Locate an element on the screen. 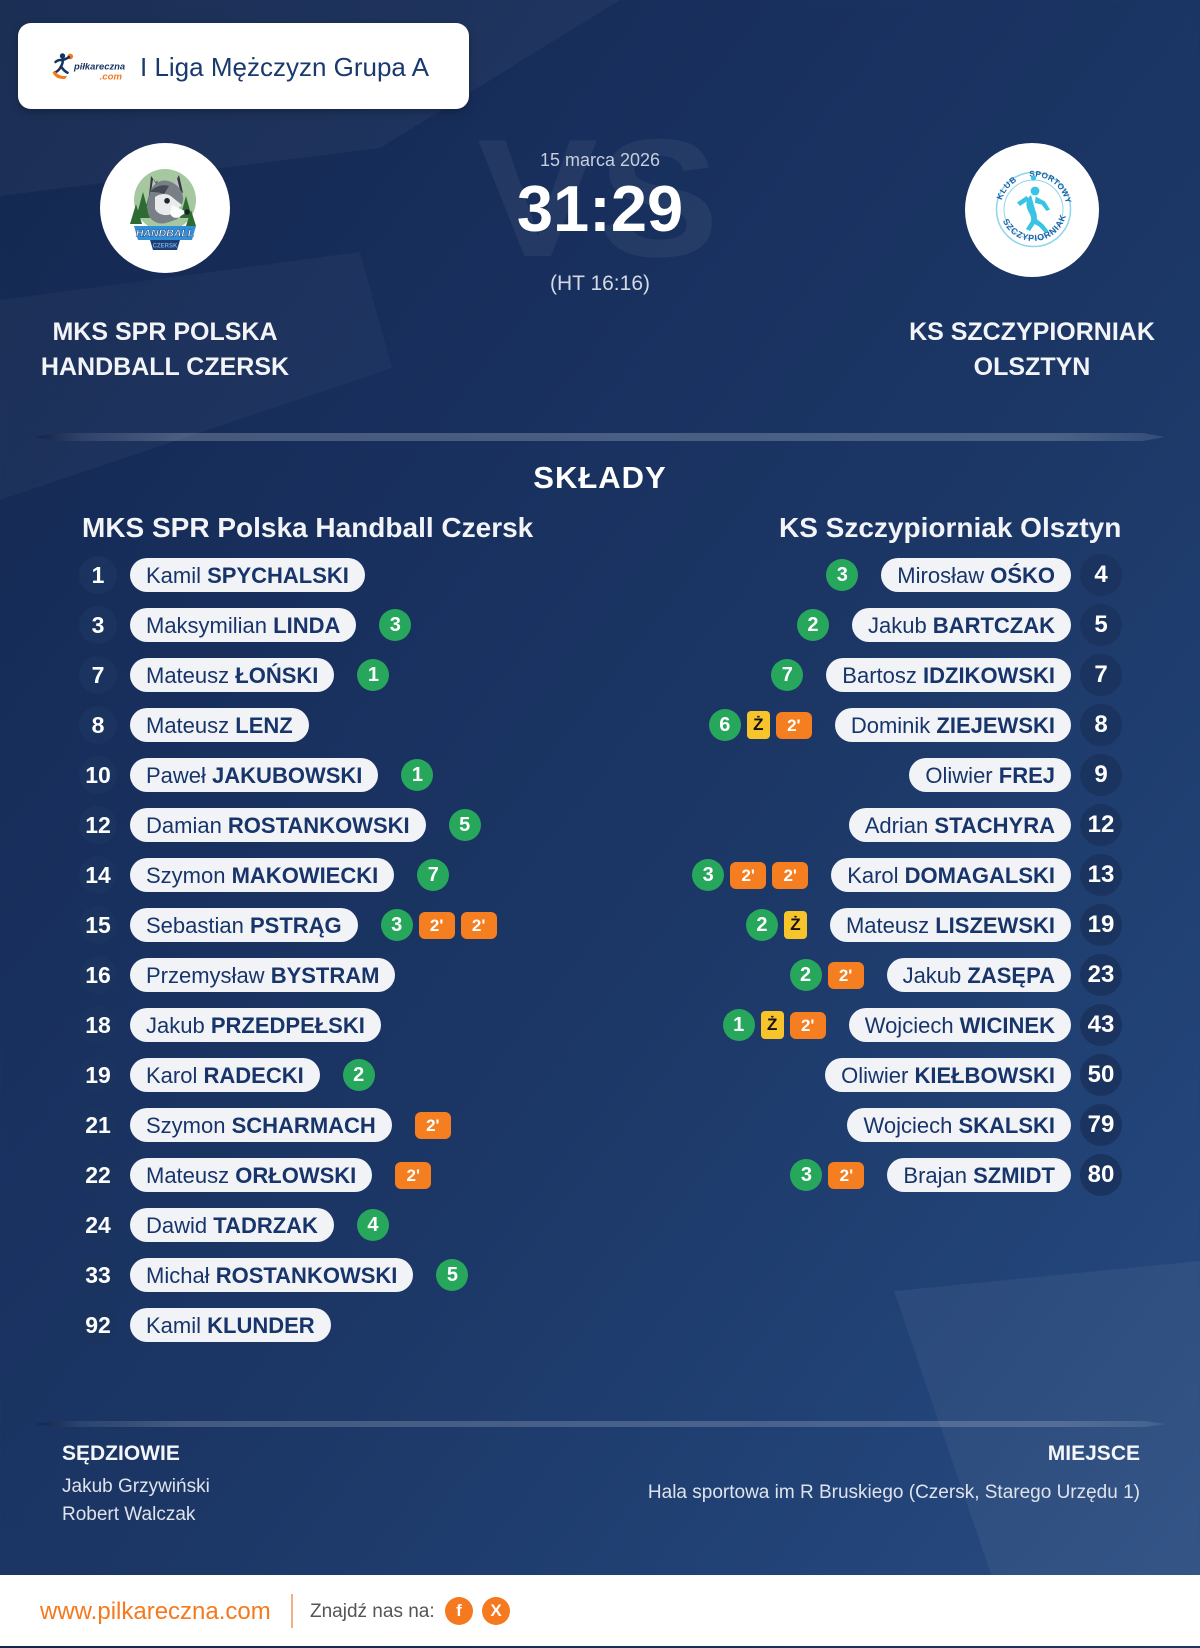  svg-text: piłkareczna is located at coordinates (99, 66).